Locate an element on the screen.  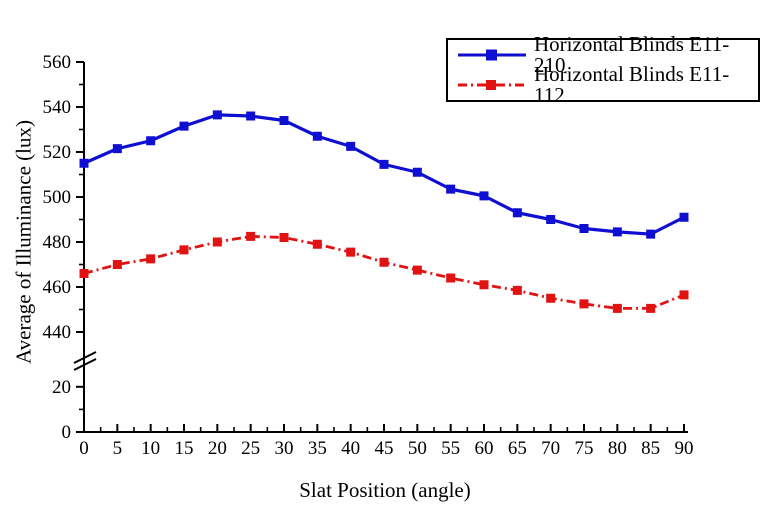
y-tick-label: 460 is located at coordinates (57, 287).